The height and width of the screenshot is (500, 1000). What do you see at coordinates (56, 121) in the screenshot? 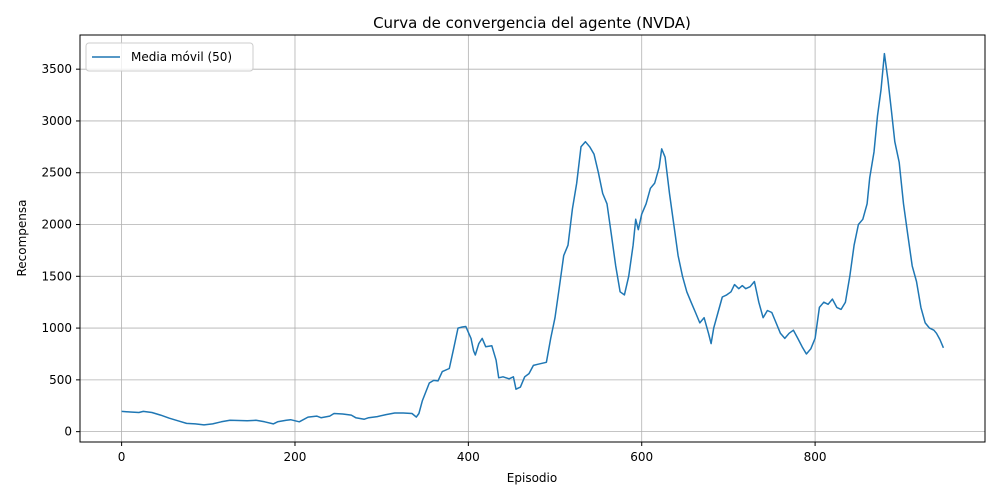
I see `y-tick-label: 3000` at bounding box center [56, 121].